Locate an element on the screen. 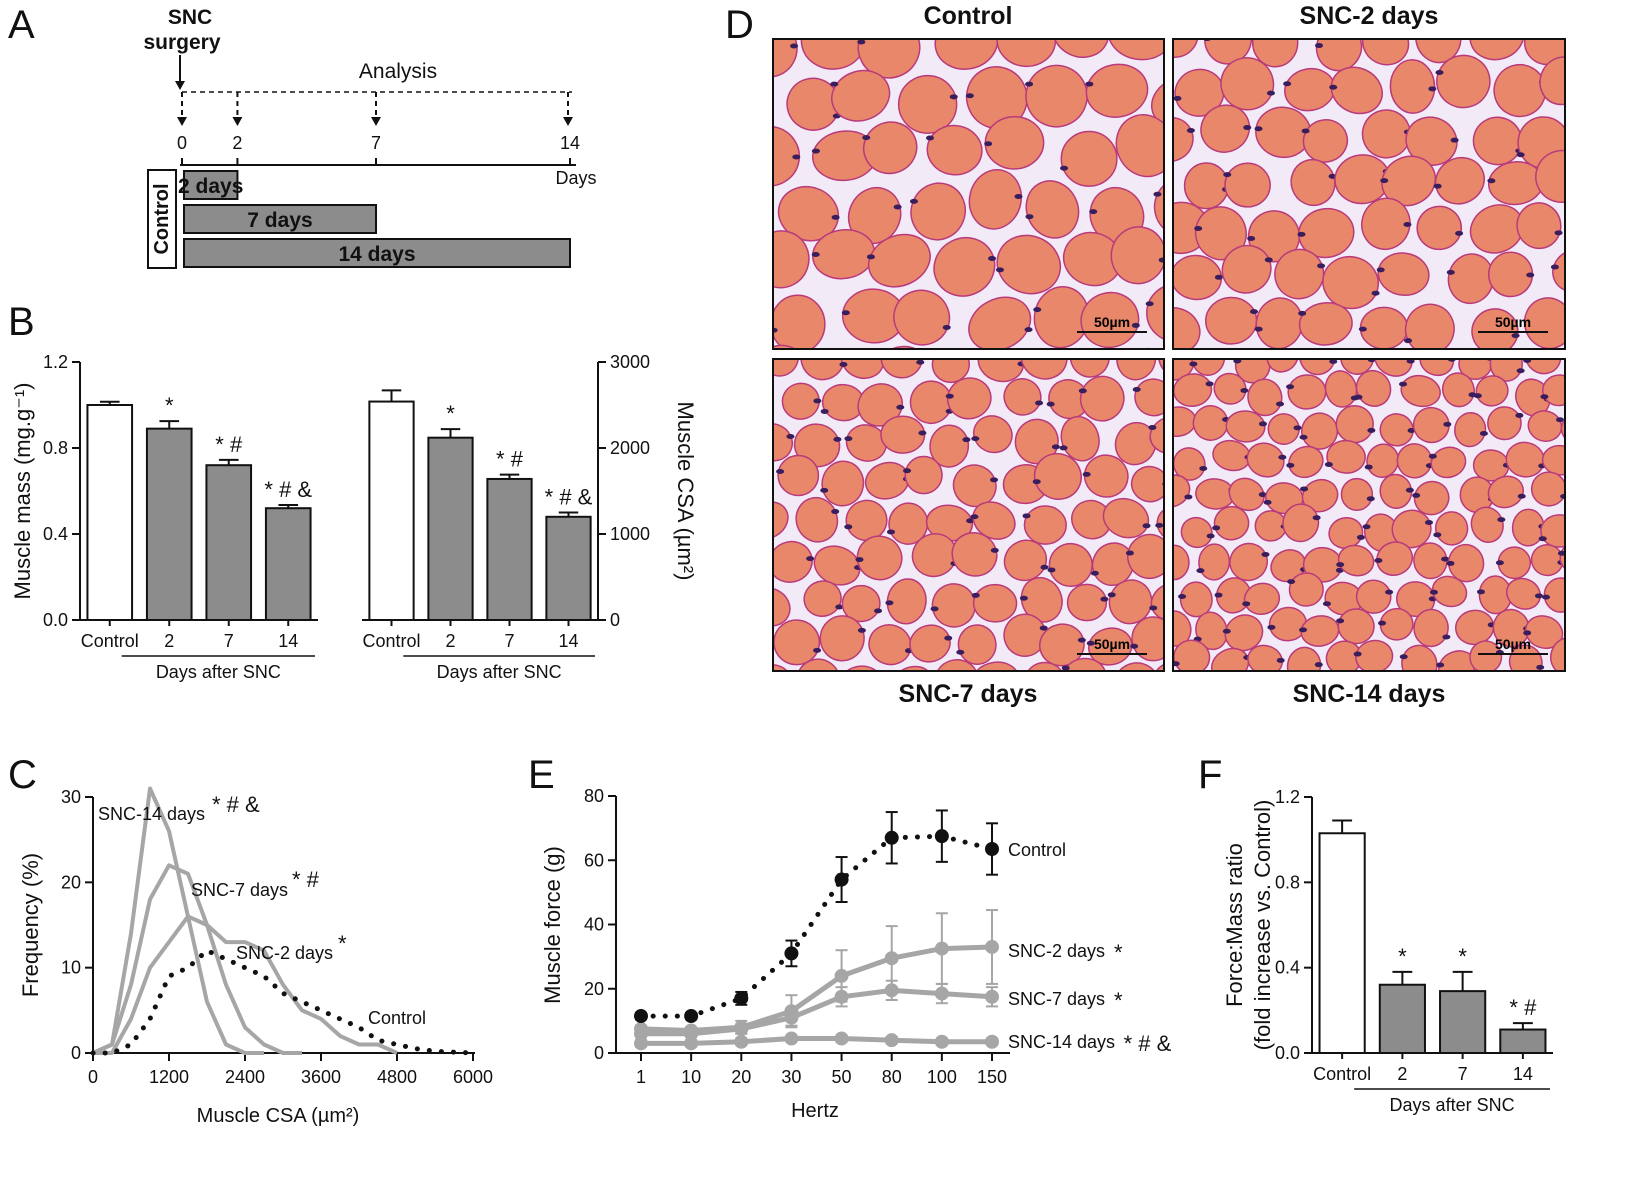  y-tick-label: 0.0 is located at coordinates (55, 620).